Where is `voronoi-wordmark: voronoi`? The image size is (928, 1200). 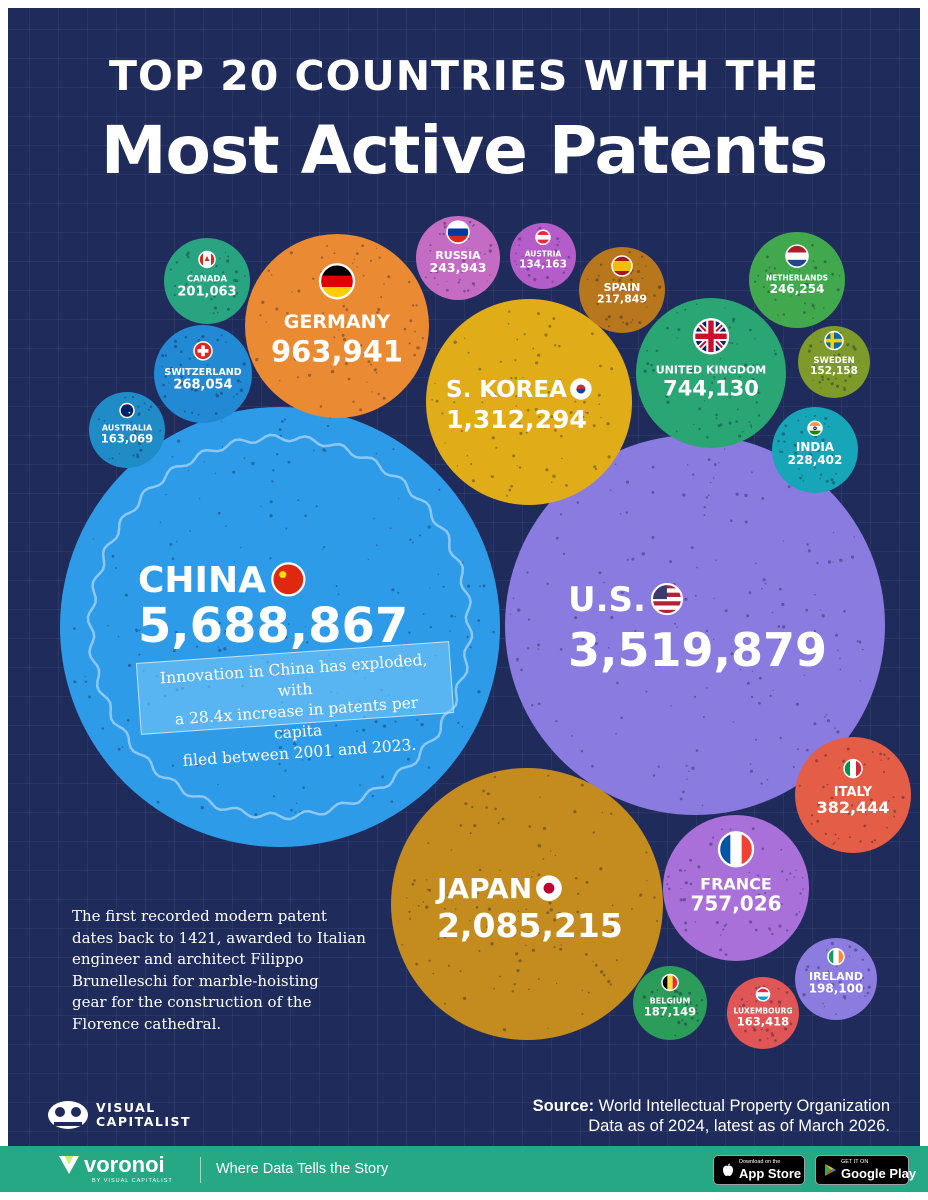
voronoi-wordmark: voronoi is located at coordinates (124, 1164).